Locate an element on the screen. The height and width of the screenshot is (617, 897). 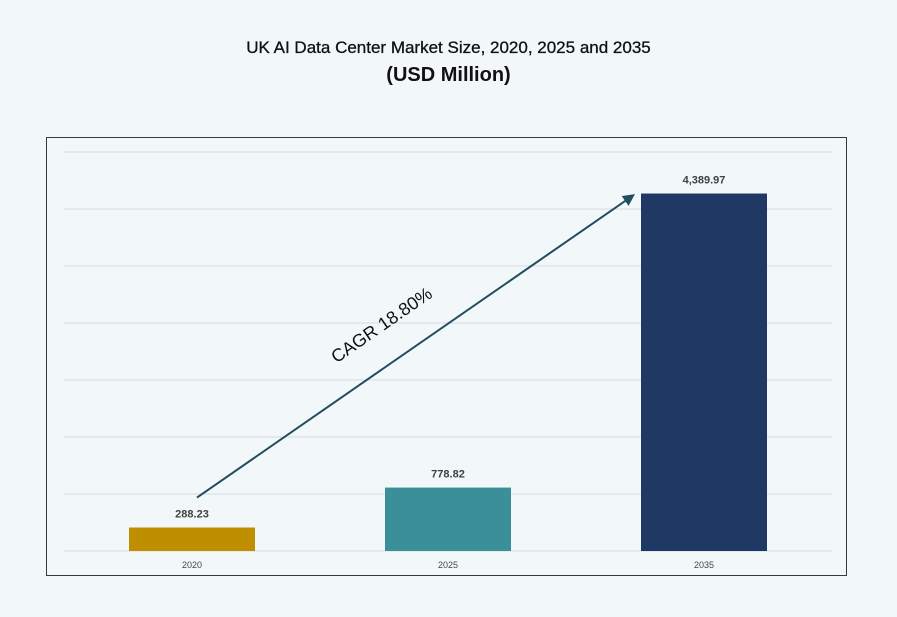
bar-2035 is located at coordinates (704, 372).